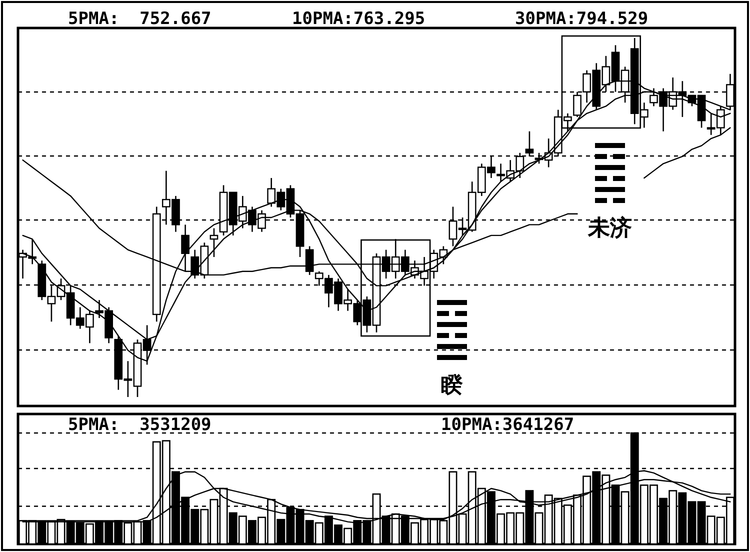 The width and height of the screenshot is (750, 552). What do you see at coordinates (140, 19) in the screenshot?
I see `text: 5PMA: 752.667` at bounding box center [140, 19].